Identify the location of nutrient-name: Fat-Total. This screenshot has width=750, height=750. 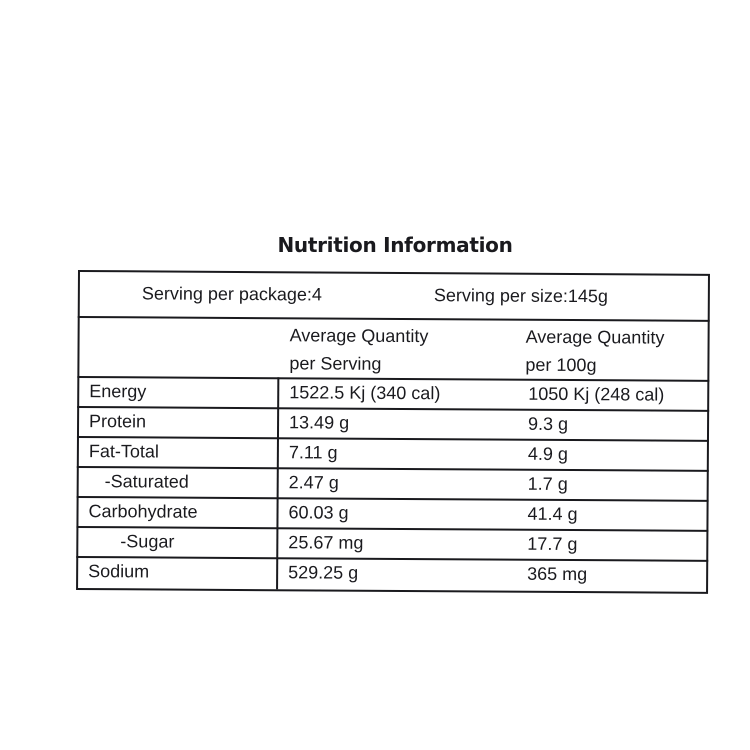
(123, 451).